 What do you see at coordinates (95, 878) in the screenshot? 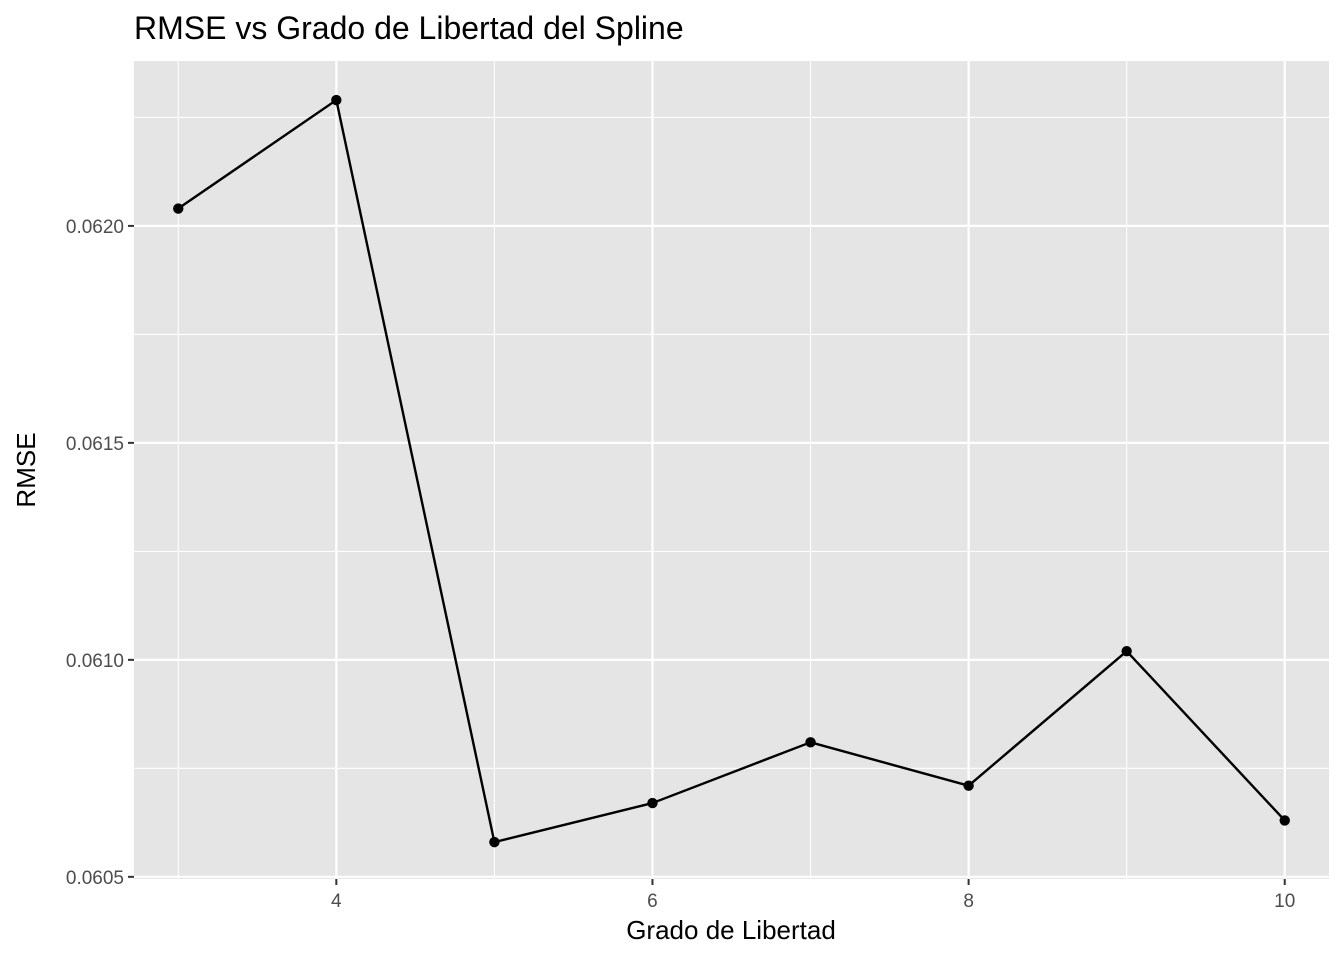
I see `y-tick-label: 0.0605` at bounding box center [95, 878].